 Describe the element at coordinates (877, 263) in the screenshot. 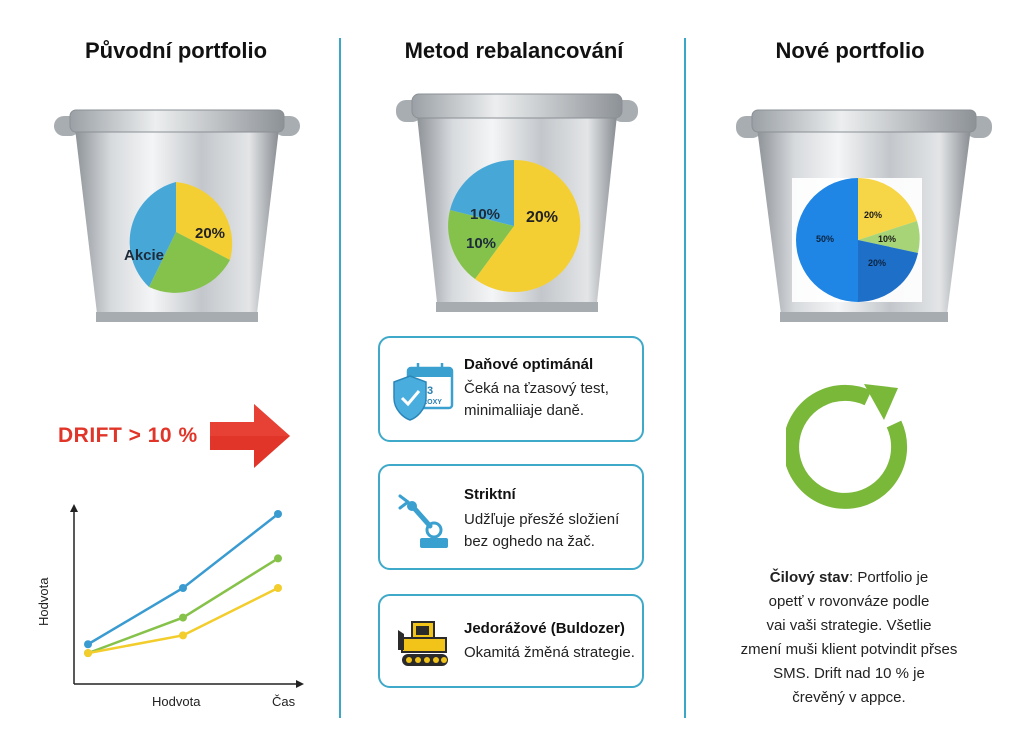

I see `new-pie-label-c: 20%` at that location.